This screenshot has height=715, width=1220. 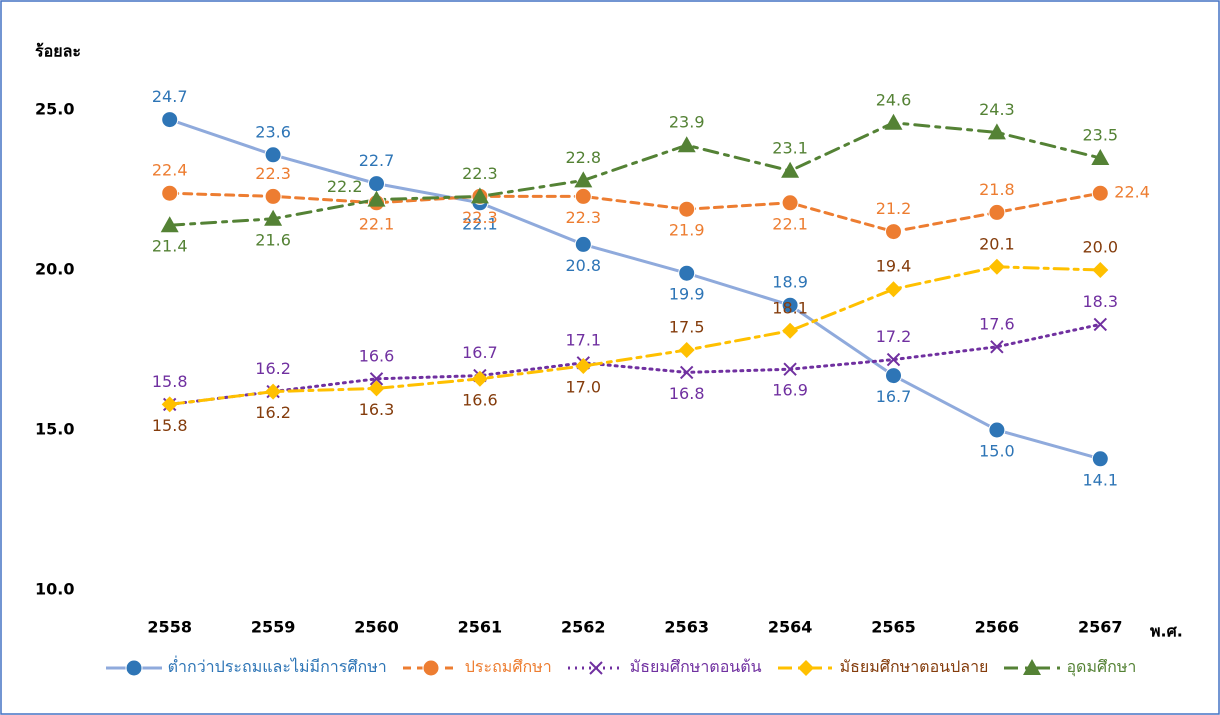 I want to click on data-label: 21.8, so click(x=997, y=189).